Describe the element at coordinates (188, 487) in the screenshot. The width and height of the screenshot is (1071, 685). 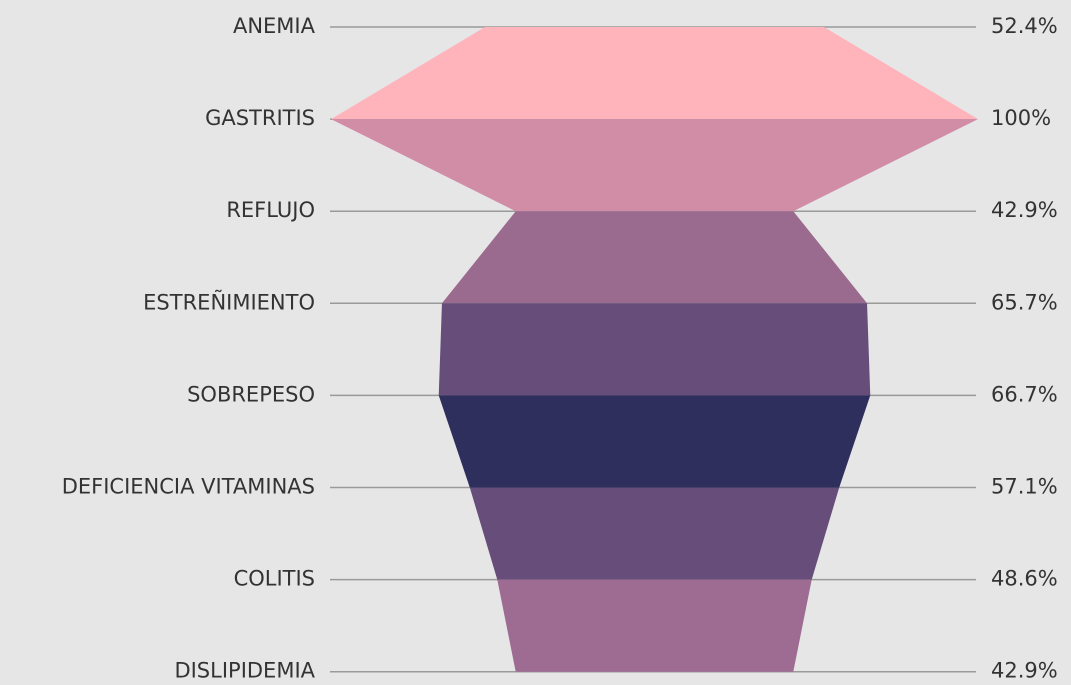
I see `category-label: DEFICIENCIA VITAMINAS` at that location.